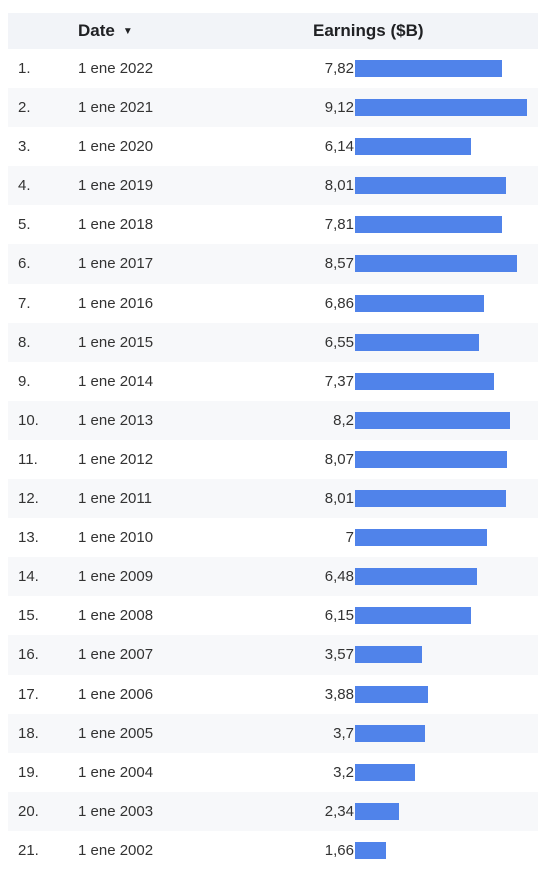 This screenshot has width=550, height=886. Describe the element at coordinates (273, 772) in the screenshot. I see `table-row: 19. 1 ene 2004 3,2` at that location.